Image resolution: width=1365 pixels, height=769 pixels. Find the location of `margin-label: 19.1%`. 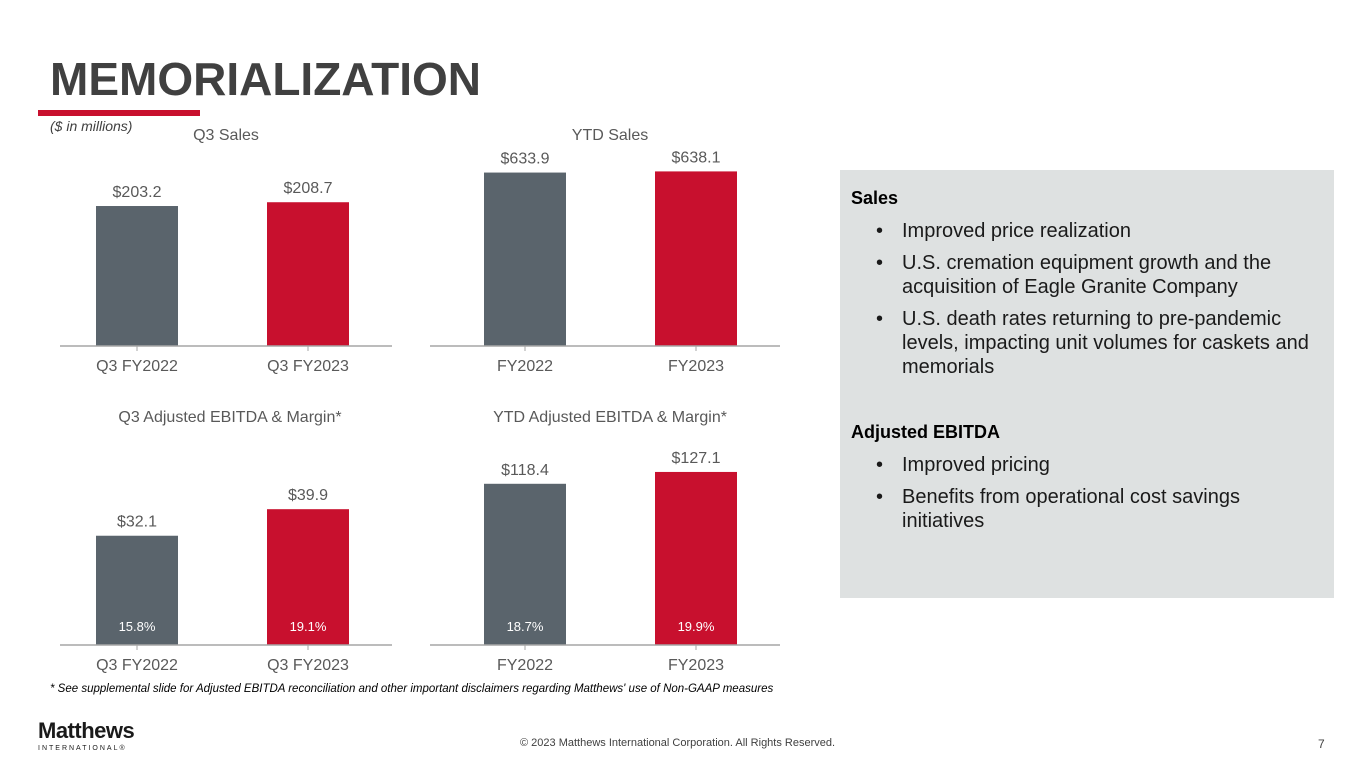

margin-label: 19.1% is located at coordinates (308, 626).